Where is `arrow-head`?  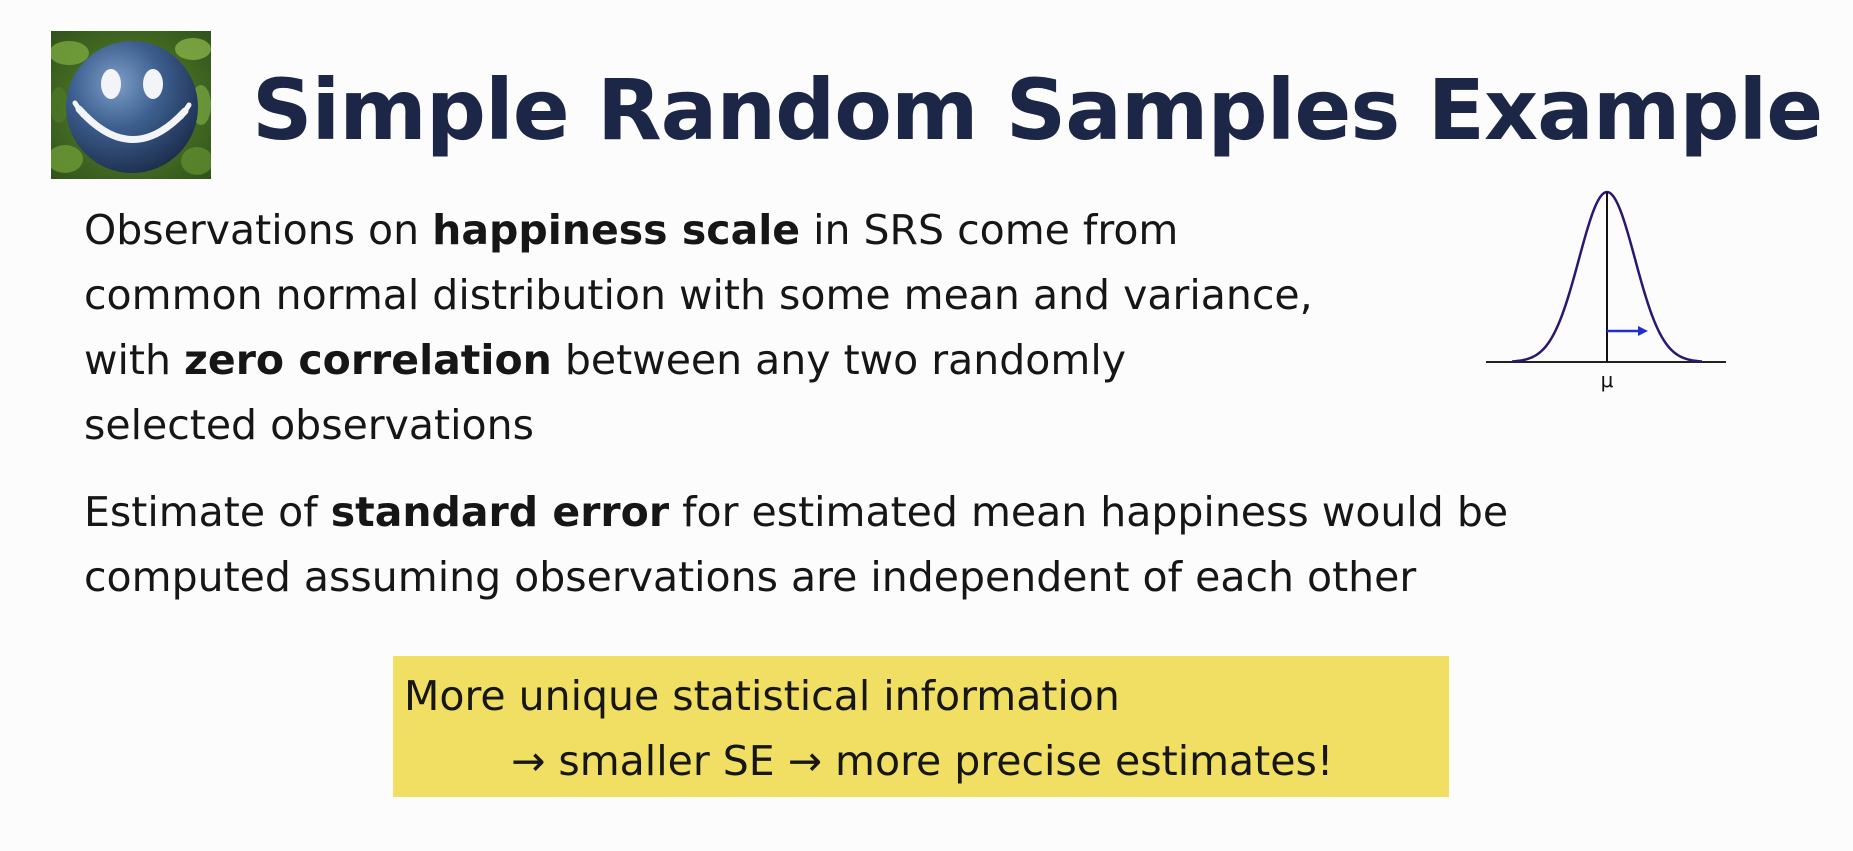 arrow-head is located at coordinates (1643, 331).